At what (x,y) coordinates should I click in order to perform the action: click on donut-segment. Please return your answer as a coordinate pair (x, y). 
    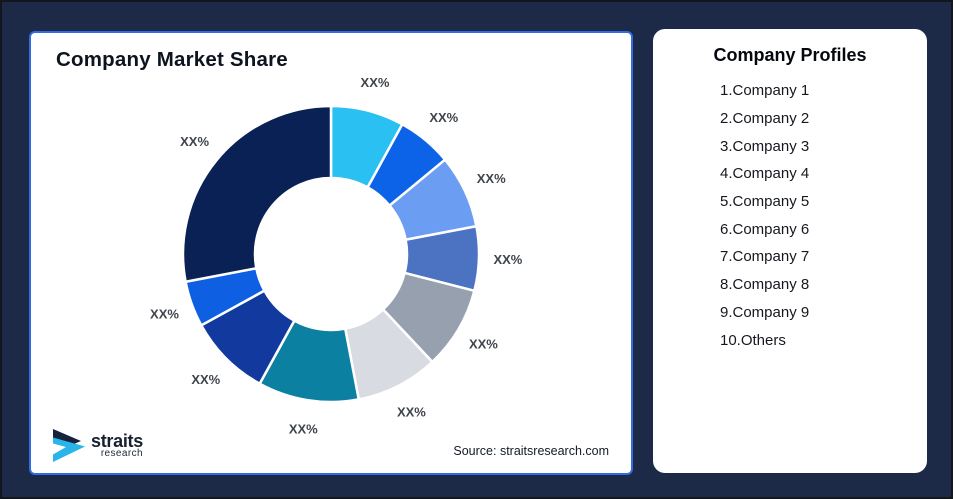
    Looking at the image, I should click on (257, 193).